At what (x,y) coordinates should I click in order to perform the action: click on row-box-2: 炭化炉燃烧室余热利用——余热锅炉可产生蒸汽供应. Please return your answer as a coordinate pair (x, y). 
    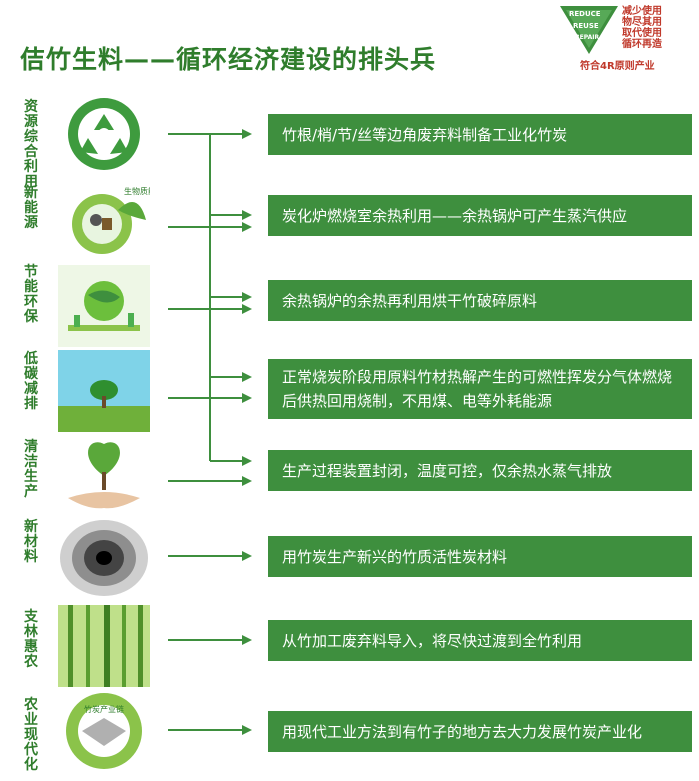
    Looking at the image, I should click on (480, 215).